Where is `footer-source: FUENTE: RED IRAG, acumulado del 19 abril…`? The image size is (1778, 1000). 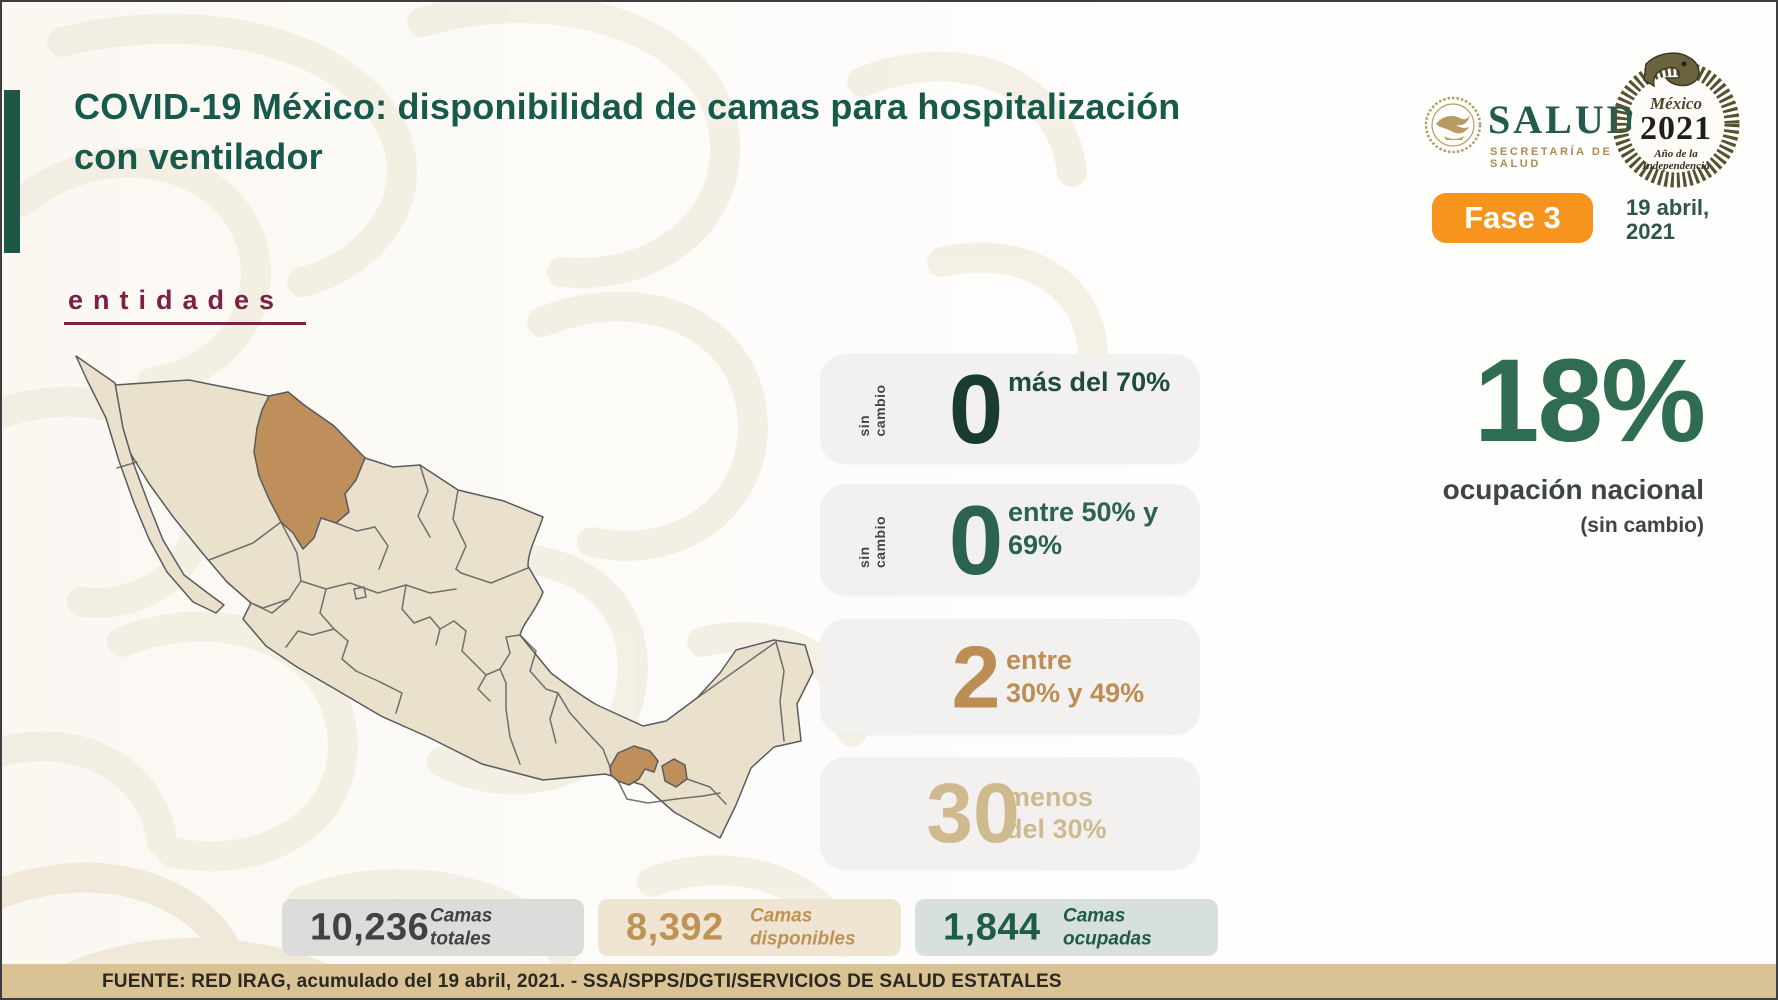 footer-source: FUENTE: RED IRAG, acumulado del 19 abril… is located at coordinates (582, 981).